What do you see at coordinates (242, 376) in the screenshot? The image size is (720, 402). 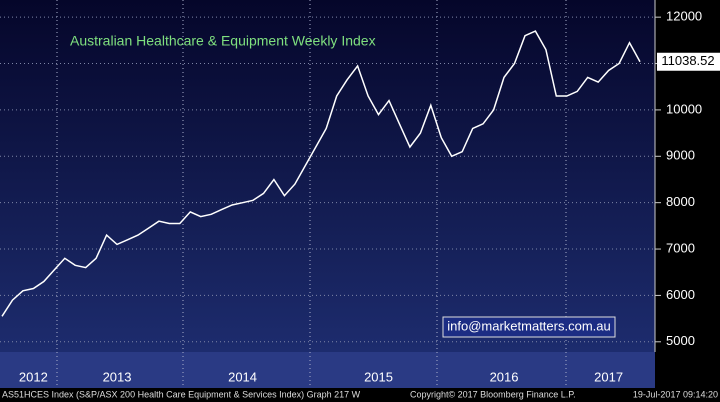 I see `x-tick-label: 2014` at bounding box center [242, 376].